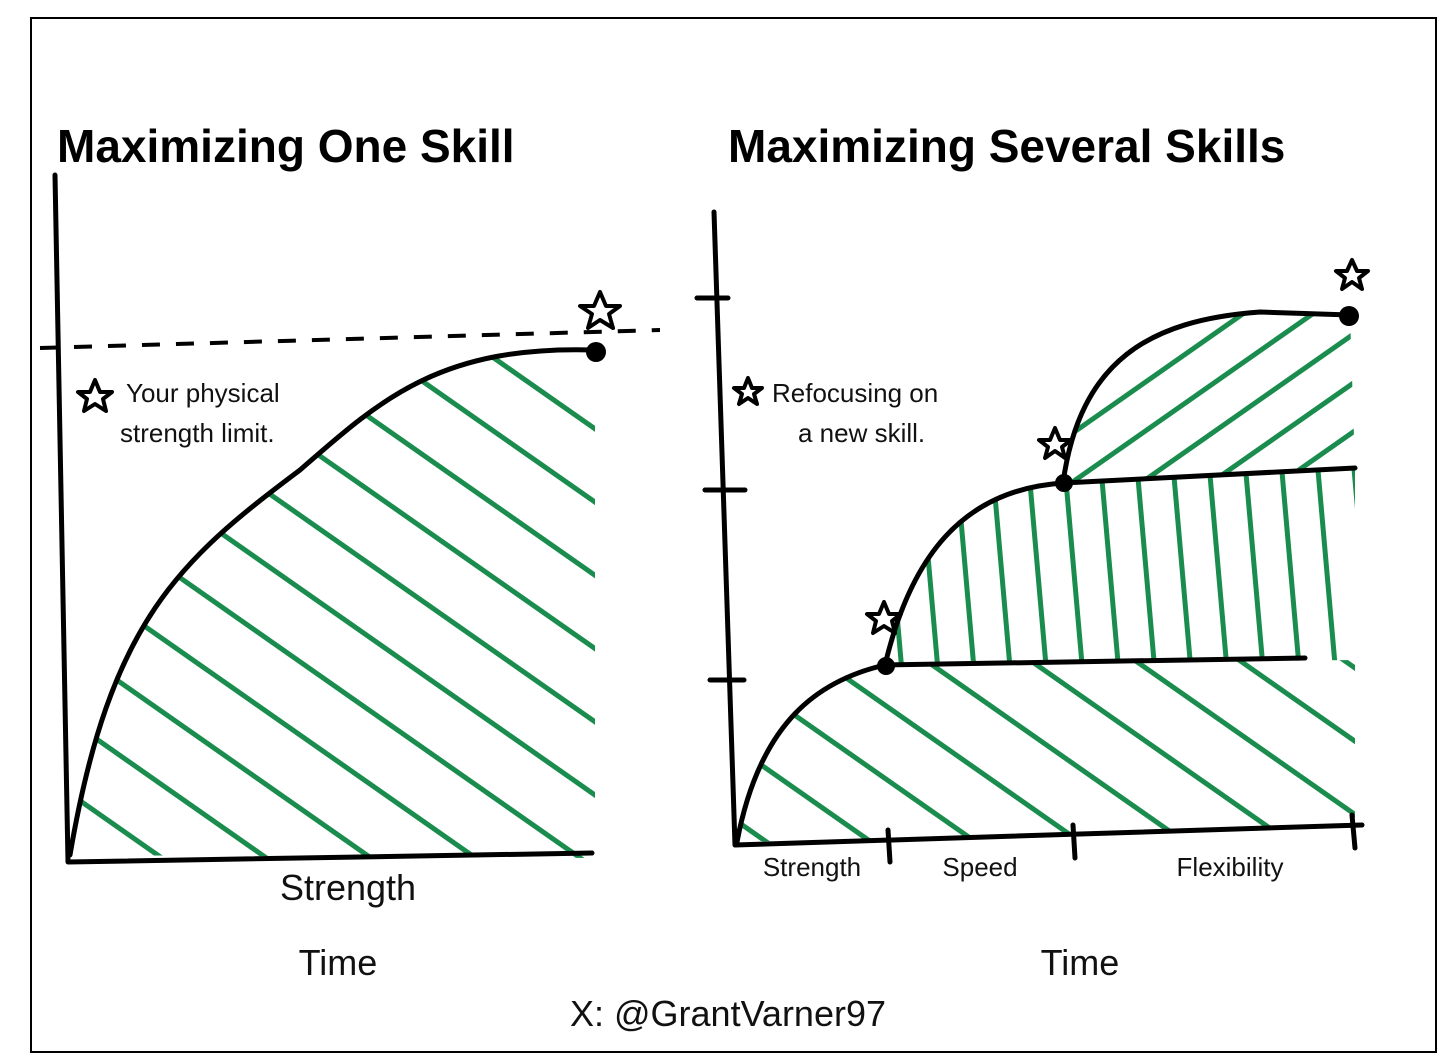  I want to click on annotation: Your physical, so click(203, 393).